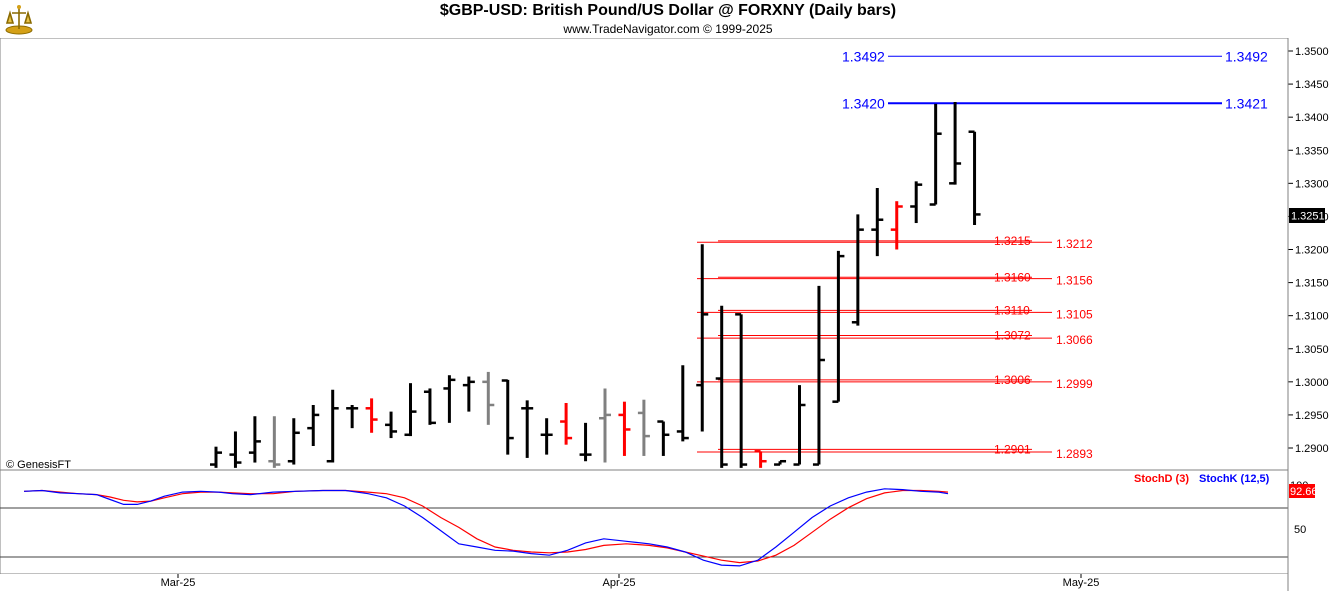  Describe the element at coordinates (863, 56) in the screenshot. I see `blue-level-left-label: 1.3492` at that location.